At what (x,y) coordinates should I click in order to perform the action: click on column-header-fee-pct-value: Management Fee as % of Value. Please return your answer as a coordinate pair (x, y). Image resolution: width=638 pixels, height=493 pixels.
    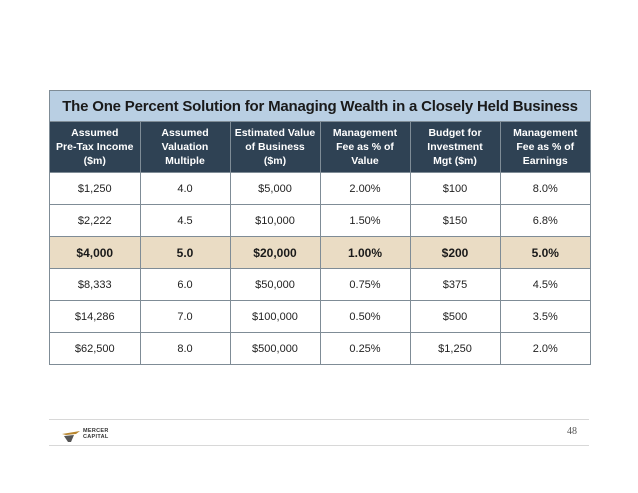
    Looking at the image, I should click on (365, 147).